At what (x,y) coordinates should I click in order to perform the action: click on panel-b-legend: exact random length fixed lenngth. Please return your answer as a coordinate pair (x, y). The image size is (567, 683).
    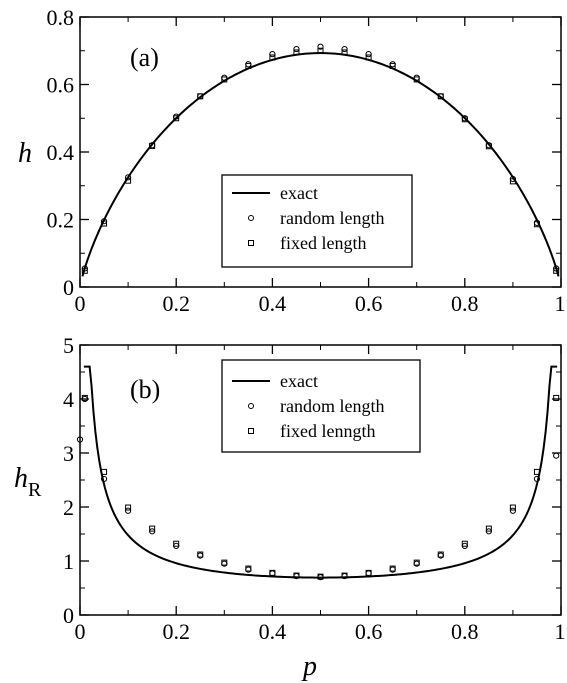
    Looking at the image, I should click on (321, 406).